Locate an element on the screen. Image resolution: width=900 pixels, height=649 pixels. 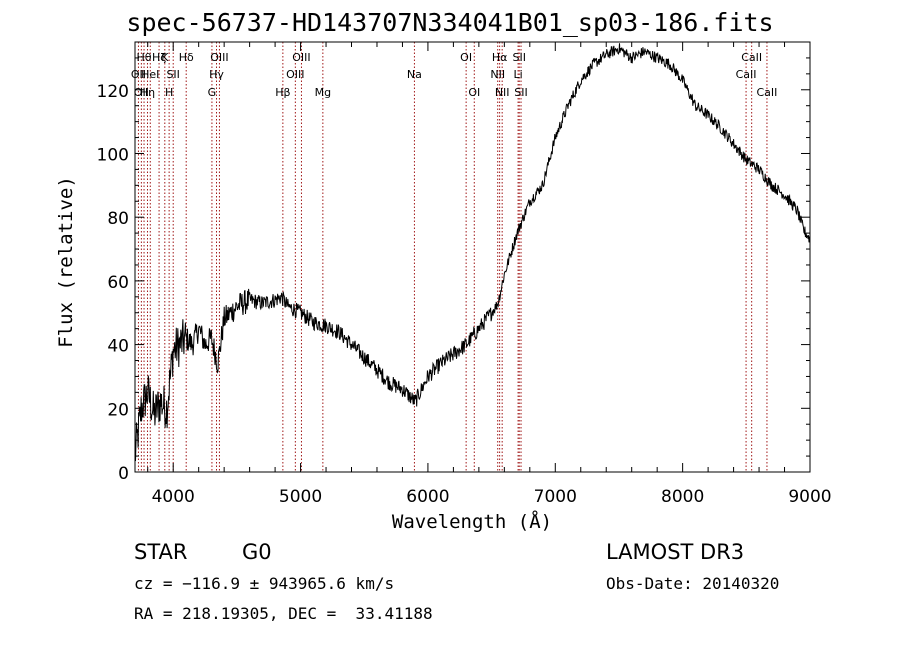
line-label-k: K is located at coordinates (165, 57).